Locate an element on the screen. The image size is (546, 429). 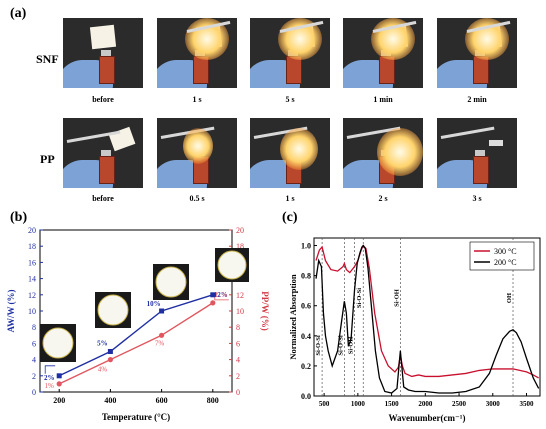
y-tick-label: 0.2 is located at coordinates (306, 366).